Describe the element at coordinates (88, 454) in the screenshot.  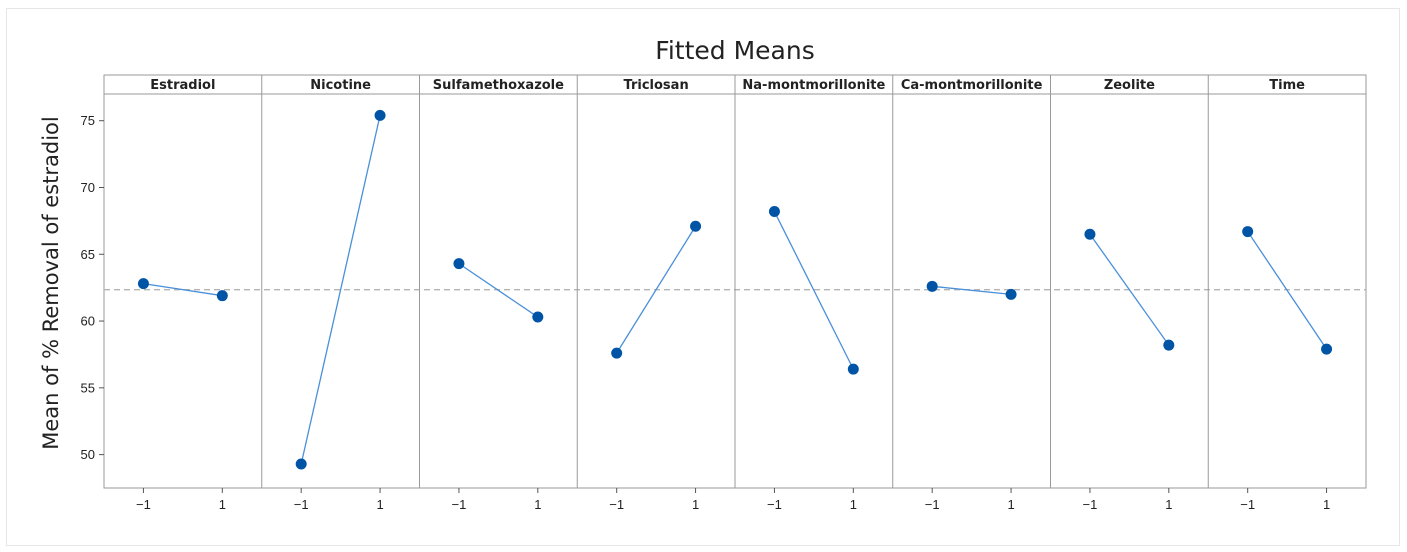
I see `y-tick-label: 50` at that location.